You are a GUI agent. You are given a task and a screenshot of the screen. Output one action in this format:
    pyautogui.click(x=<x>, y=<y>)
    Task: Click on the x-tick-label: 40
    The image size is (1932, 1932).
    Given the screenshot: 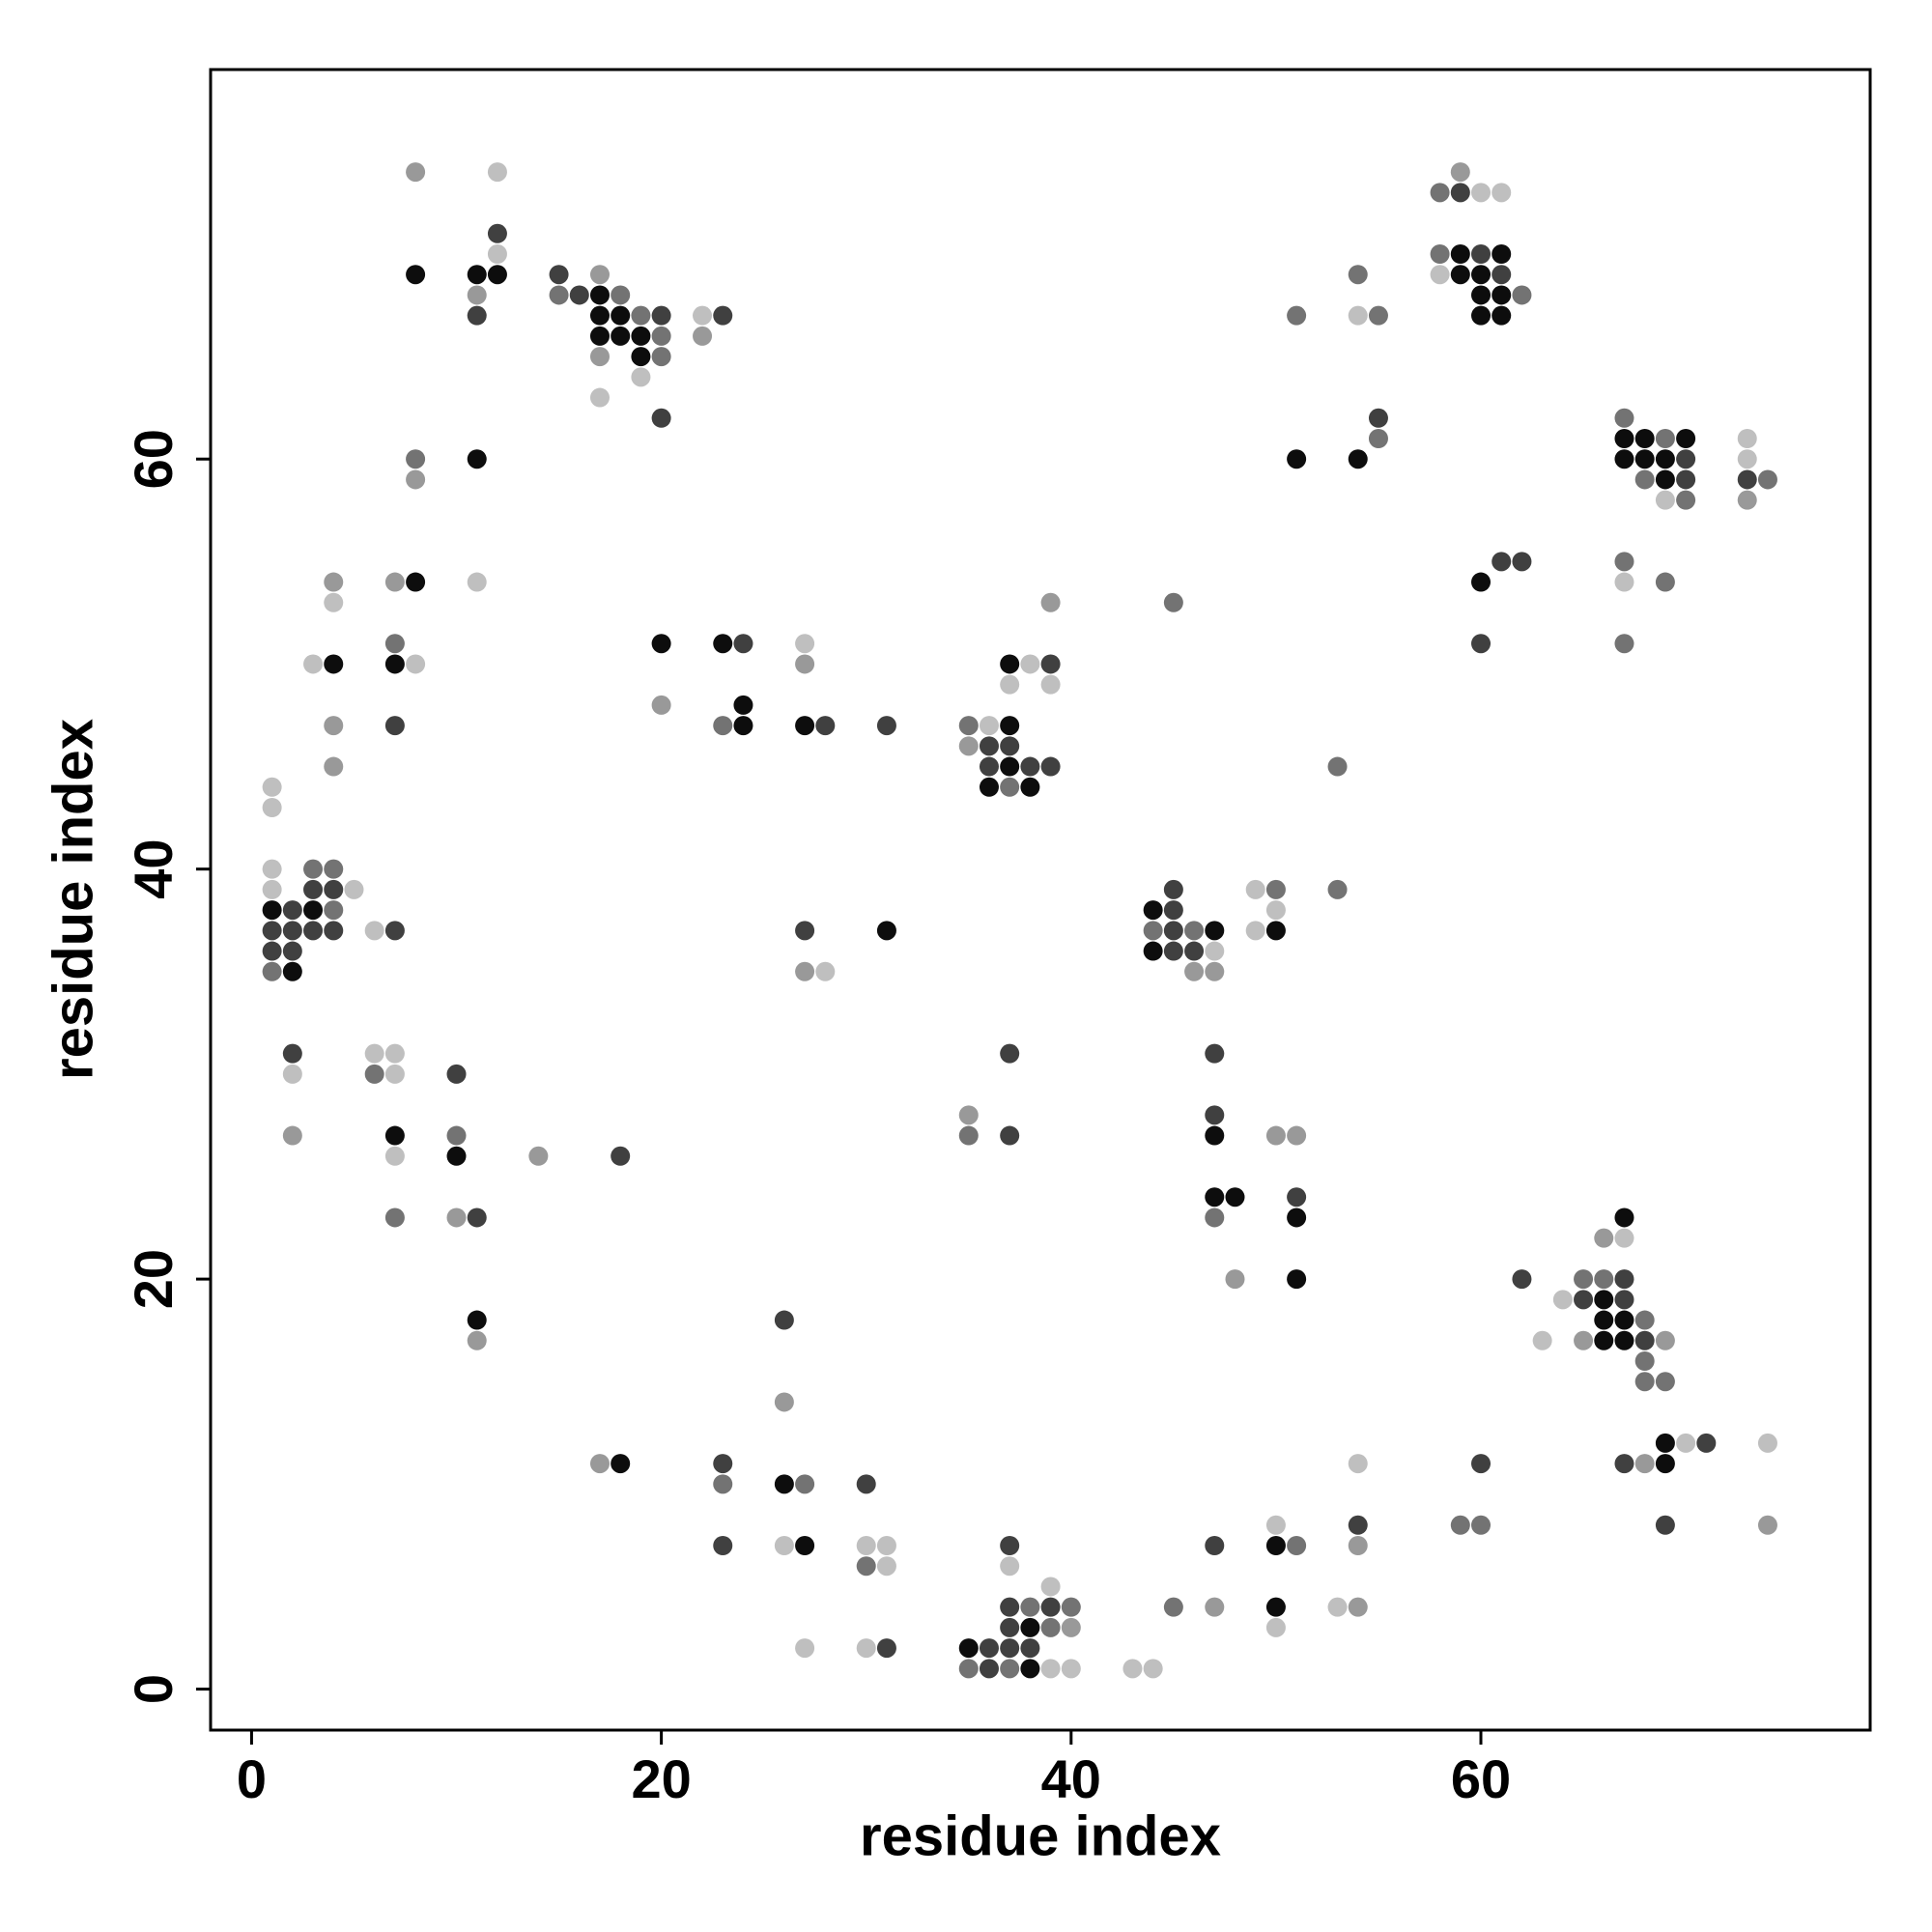 What is the action you would take?
    pyautogui.click(x=1071, y=1778)
    